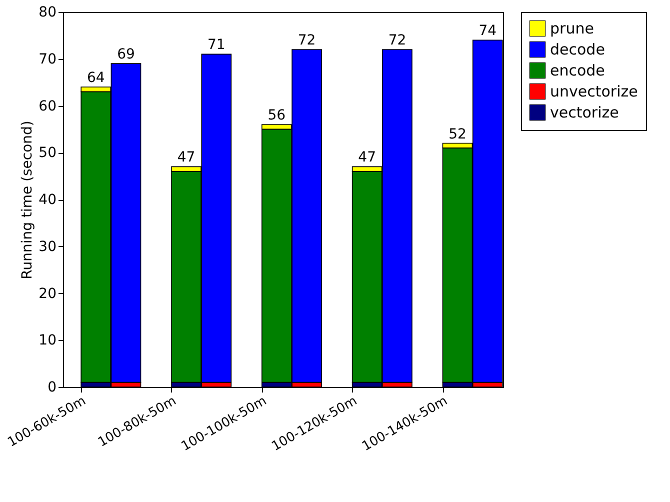  What do you see at coordinates (52, 388) in the screenshot?
I see `y-tick-label: 0` at bounding box center [52, 388].